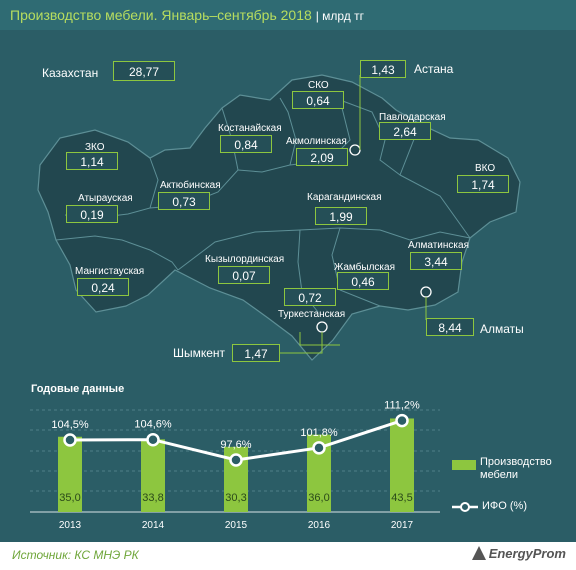 The width and height of the screenshot is (576, 570). What do you see at coordinates (245, 259) in the screenshot?
I see `region-label-kyzylorda: Кызылординская` at bounding box center [245, 259].